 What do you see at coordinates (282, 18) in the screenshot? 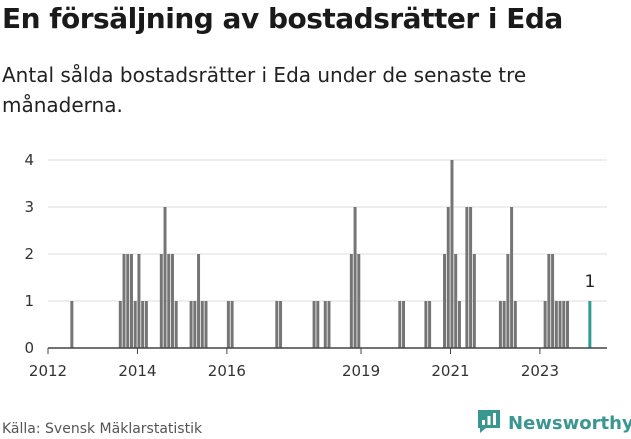
I see `chart-title: En försäljning av bostadsrätter i Eda` at bounding box center [282, 18].